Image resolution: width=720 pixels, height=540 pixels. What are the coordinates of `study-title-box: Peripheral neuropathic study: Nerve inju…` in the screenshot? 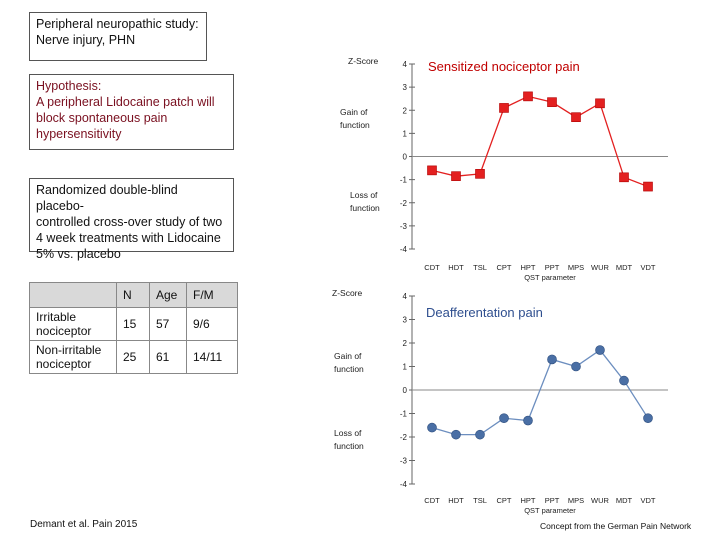 It's located at (118, 36).